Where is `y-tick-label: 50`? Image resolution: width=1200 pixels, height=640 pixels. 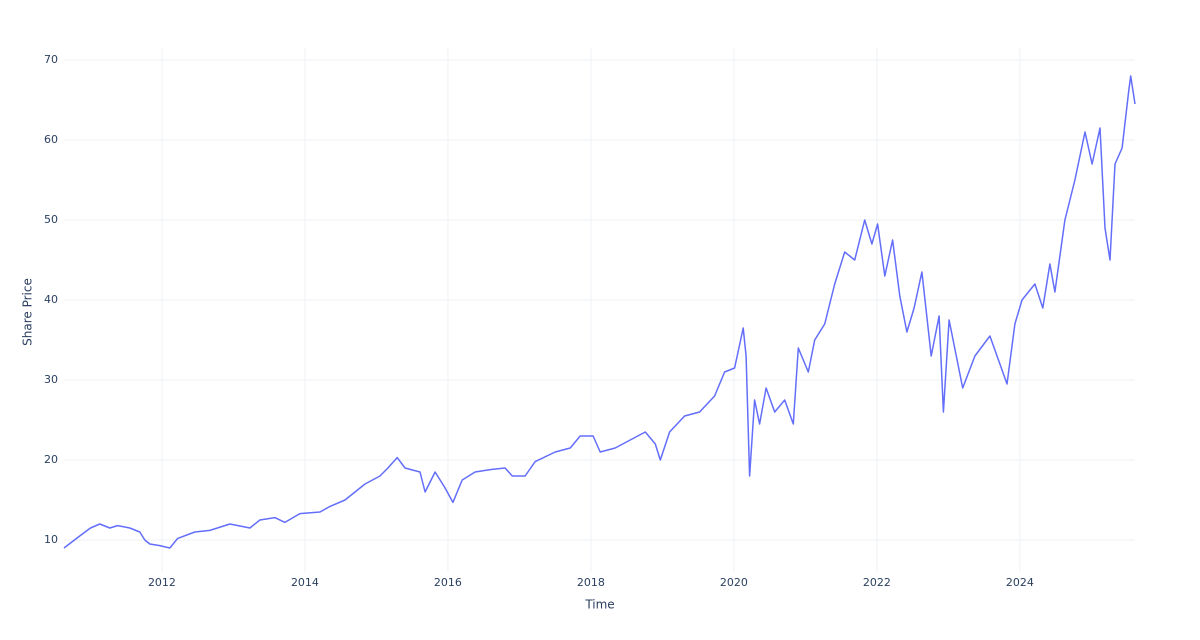
y-tick-label: 50 is located at coordinates (51, 219).